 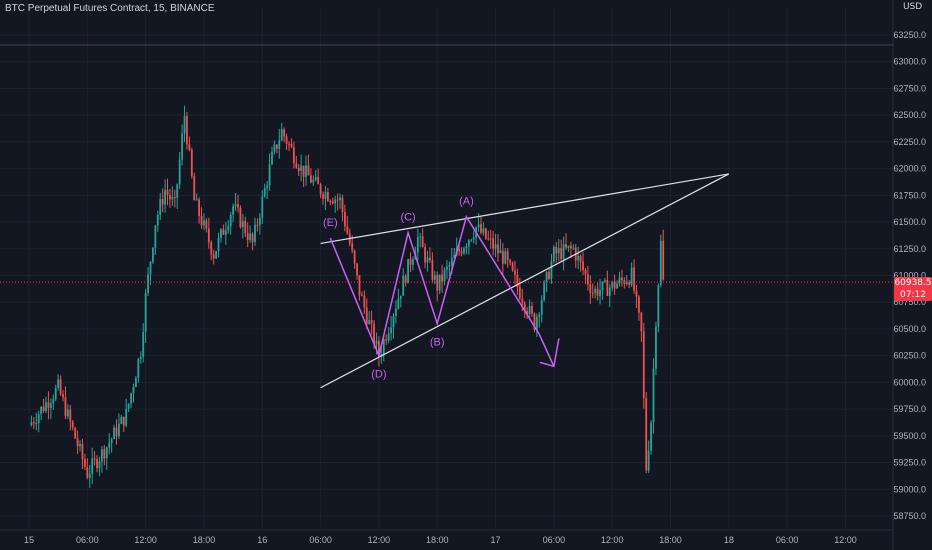 What do you see at coordinates (913, 289) in the screenshot?
I see `last-price-tag: 60938.5 07:12` at bounding box center [913, 289].